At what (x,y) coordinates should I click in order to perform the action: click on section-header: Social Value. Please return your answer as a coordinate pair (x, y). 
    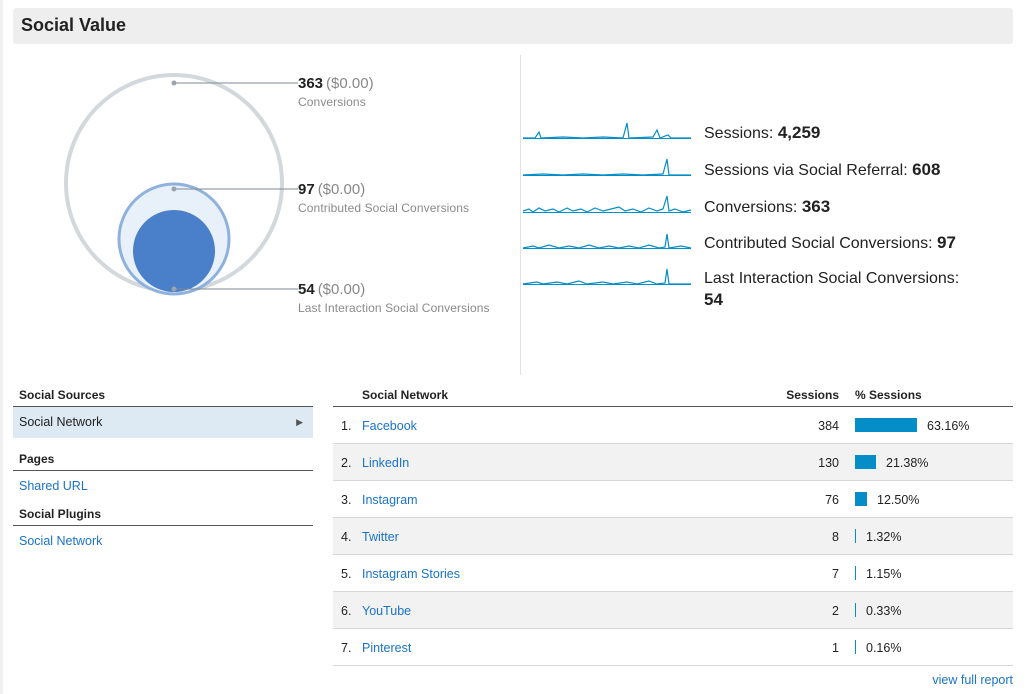
    Looking at the image, I should click on (513, 26).